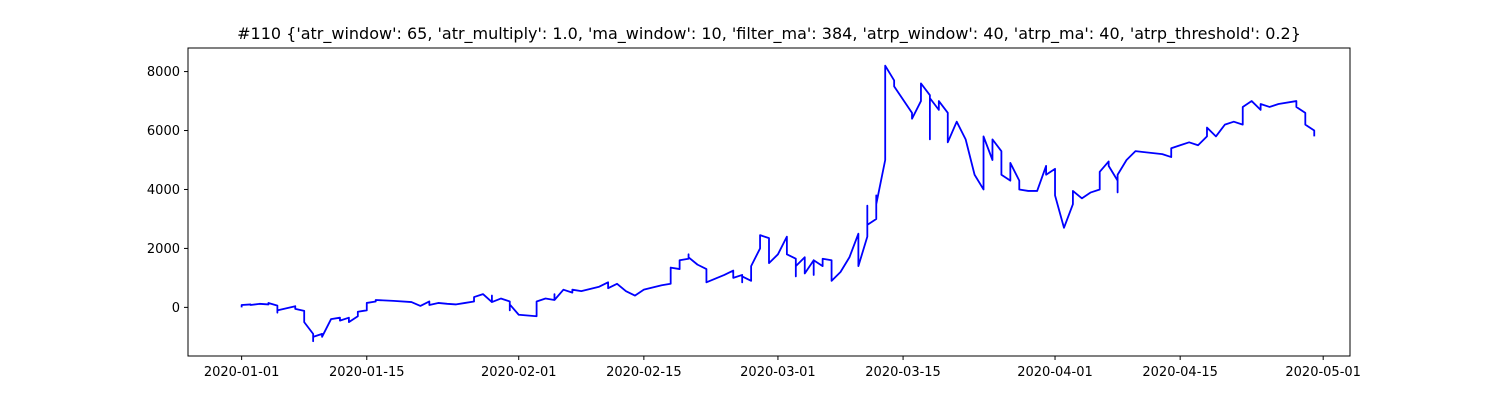  What do you see at coordinates (1055, 372) in the screenshot?
I see `x-tick-label: 2020-04-01` at bounding box center [1055, 372].